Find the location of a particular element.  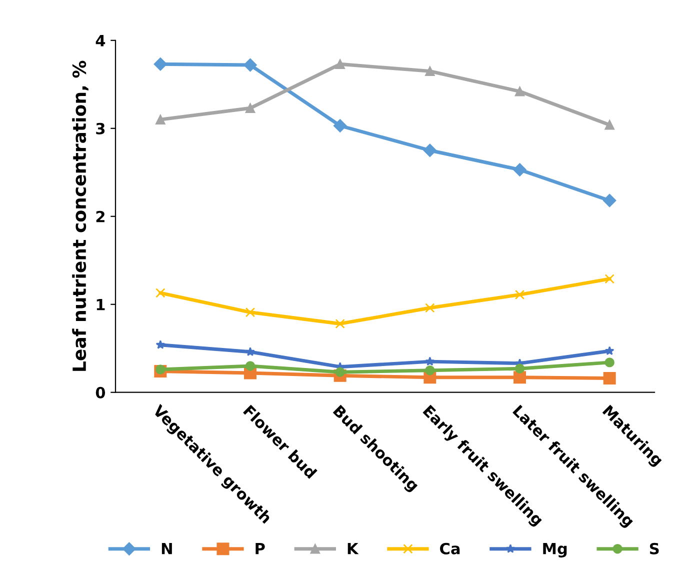

y-tick-label: 2 is located at coordinates (100, 216).